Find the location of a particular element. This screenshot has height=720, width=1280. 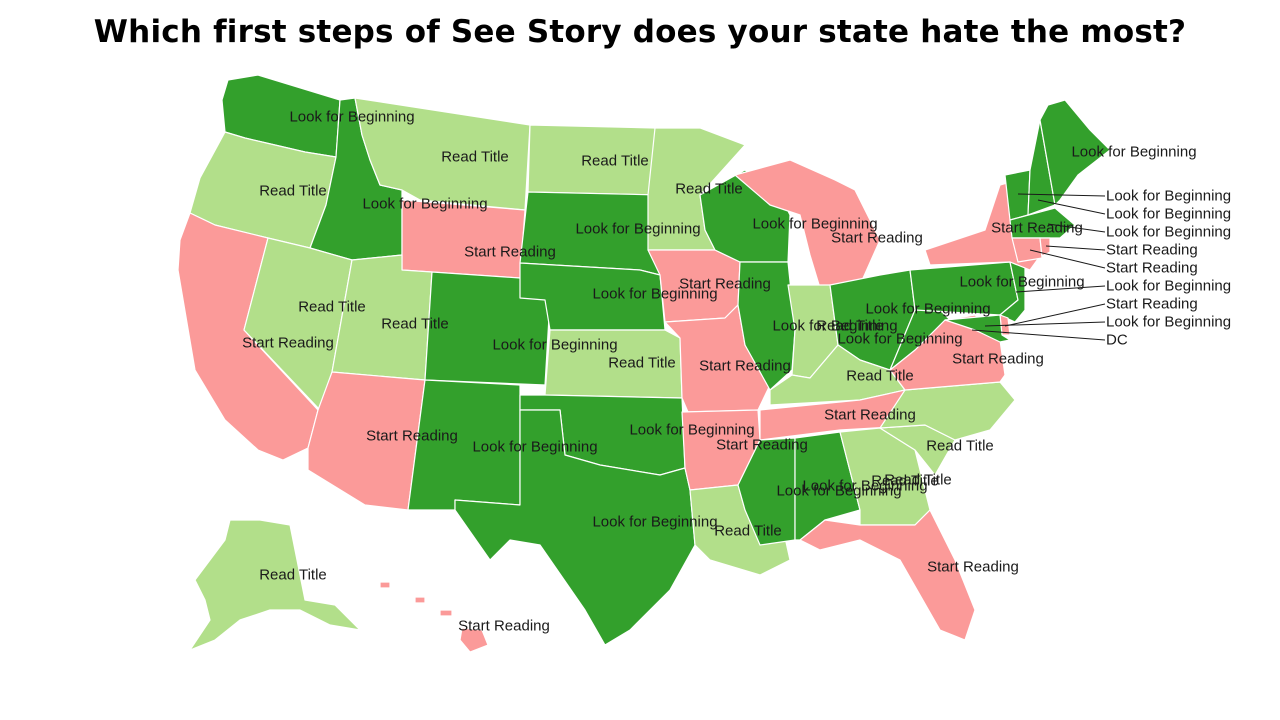

callout-label-ri: Start Reading is located at coordinates (1152, 250).